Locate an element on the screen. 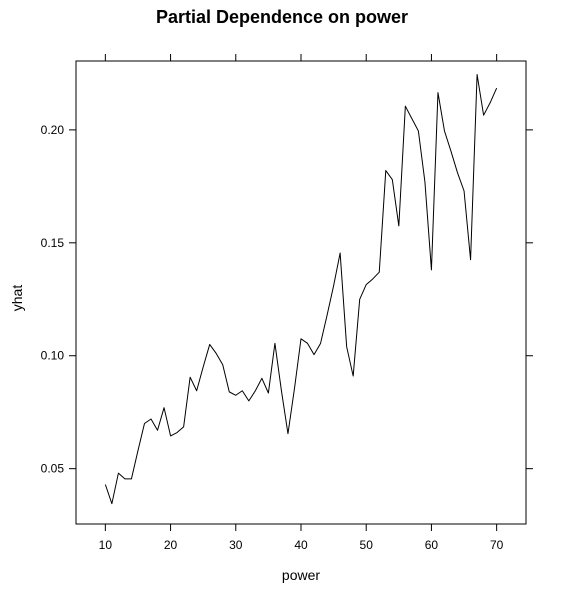 This screenshot has height=596, width=565. x-tick-label: 40 is located at coordinates (301, 545).